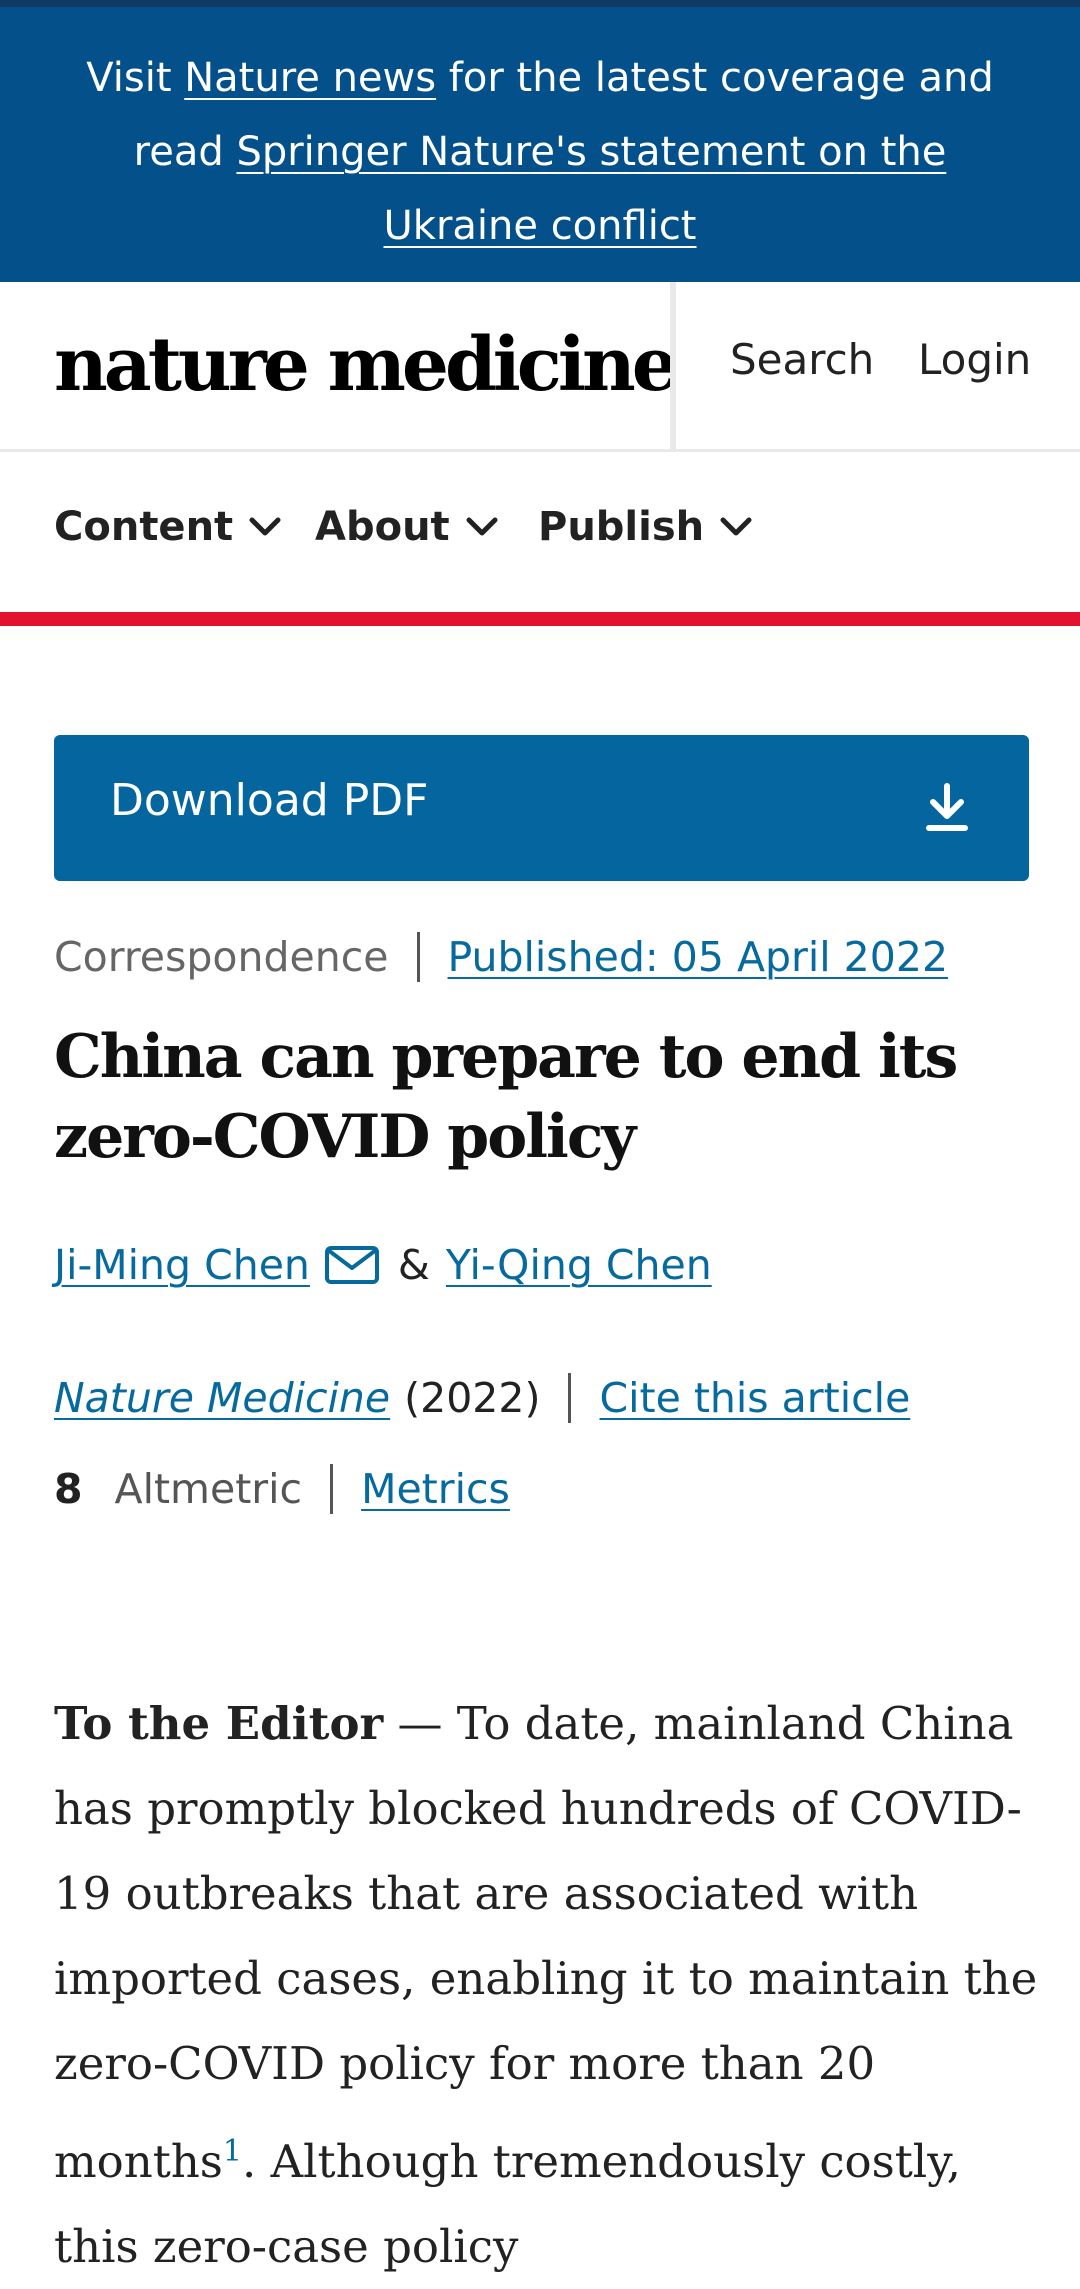  What do you see at coordinates (755, 1398) in the screenshot?
I see `cite-article-link: Cite this article` at bounding box center [755, 1398].